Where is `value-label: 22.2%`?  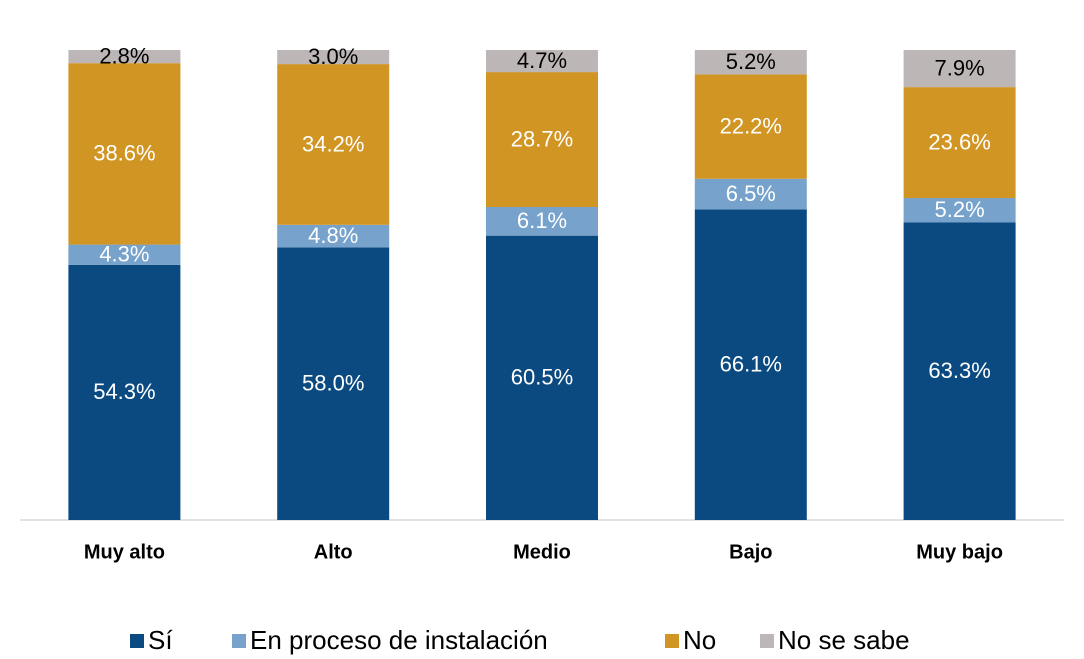 value-label: 22.2% is located at coordinates (751, 125).